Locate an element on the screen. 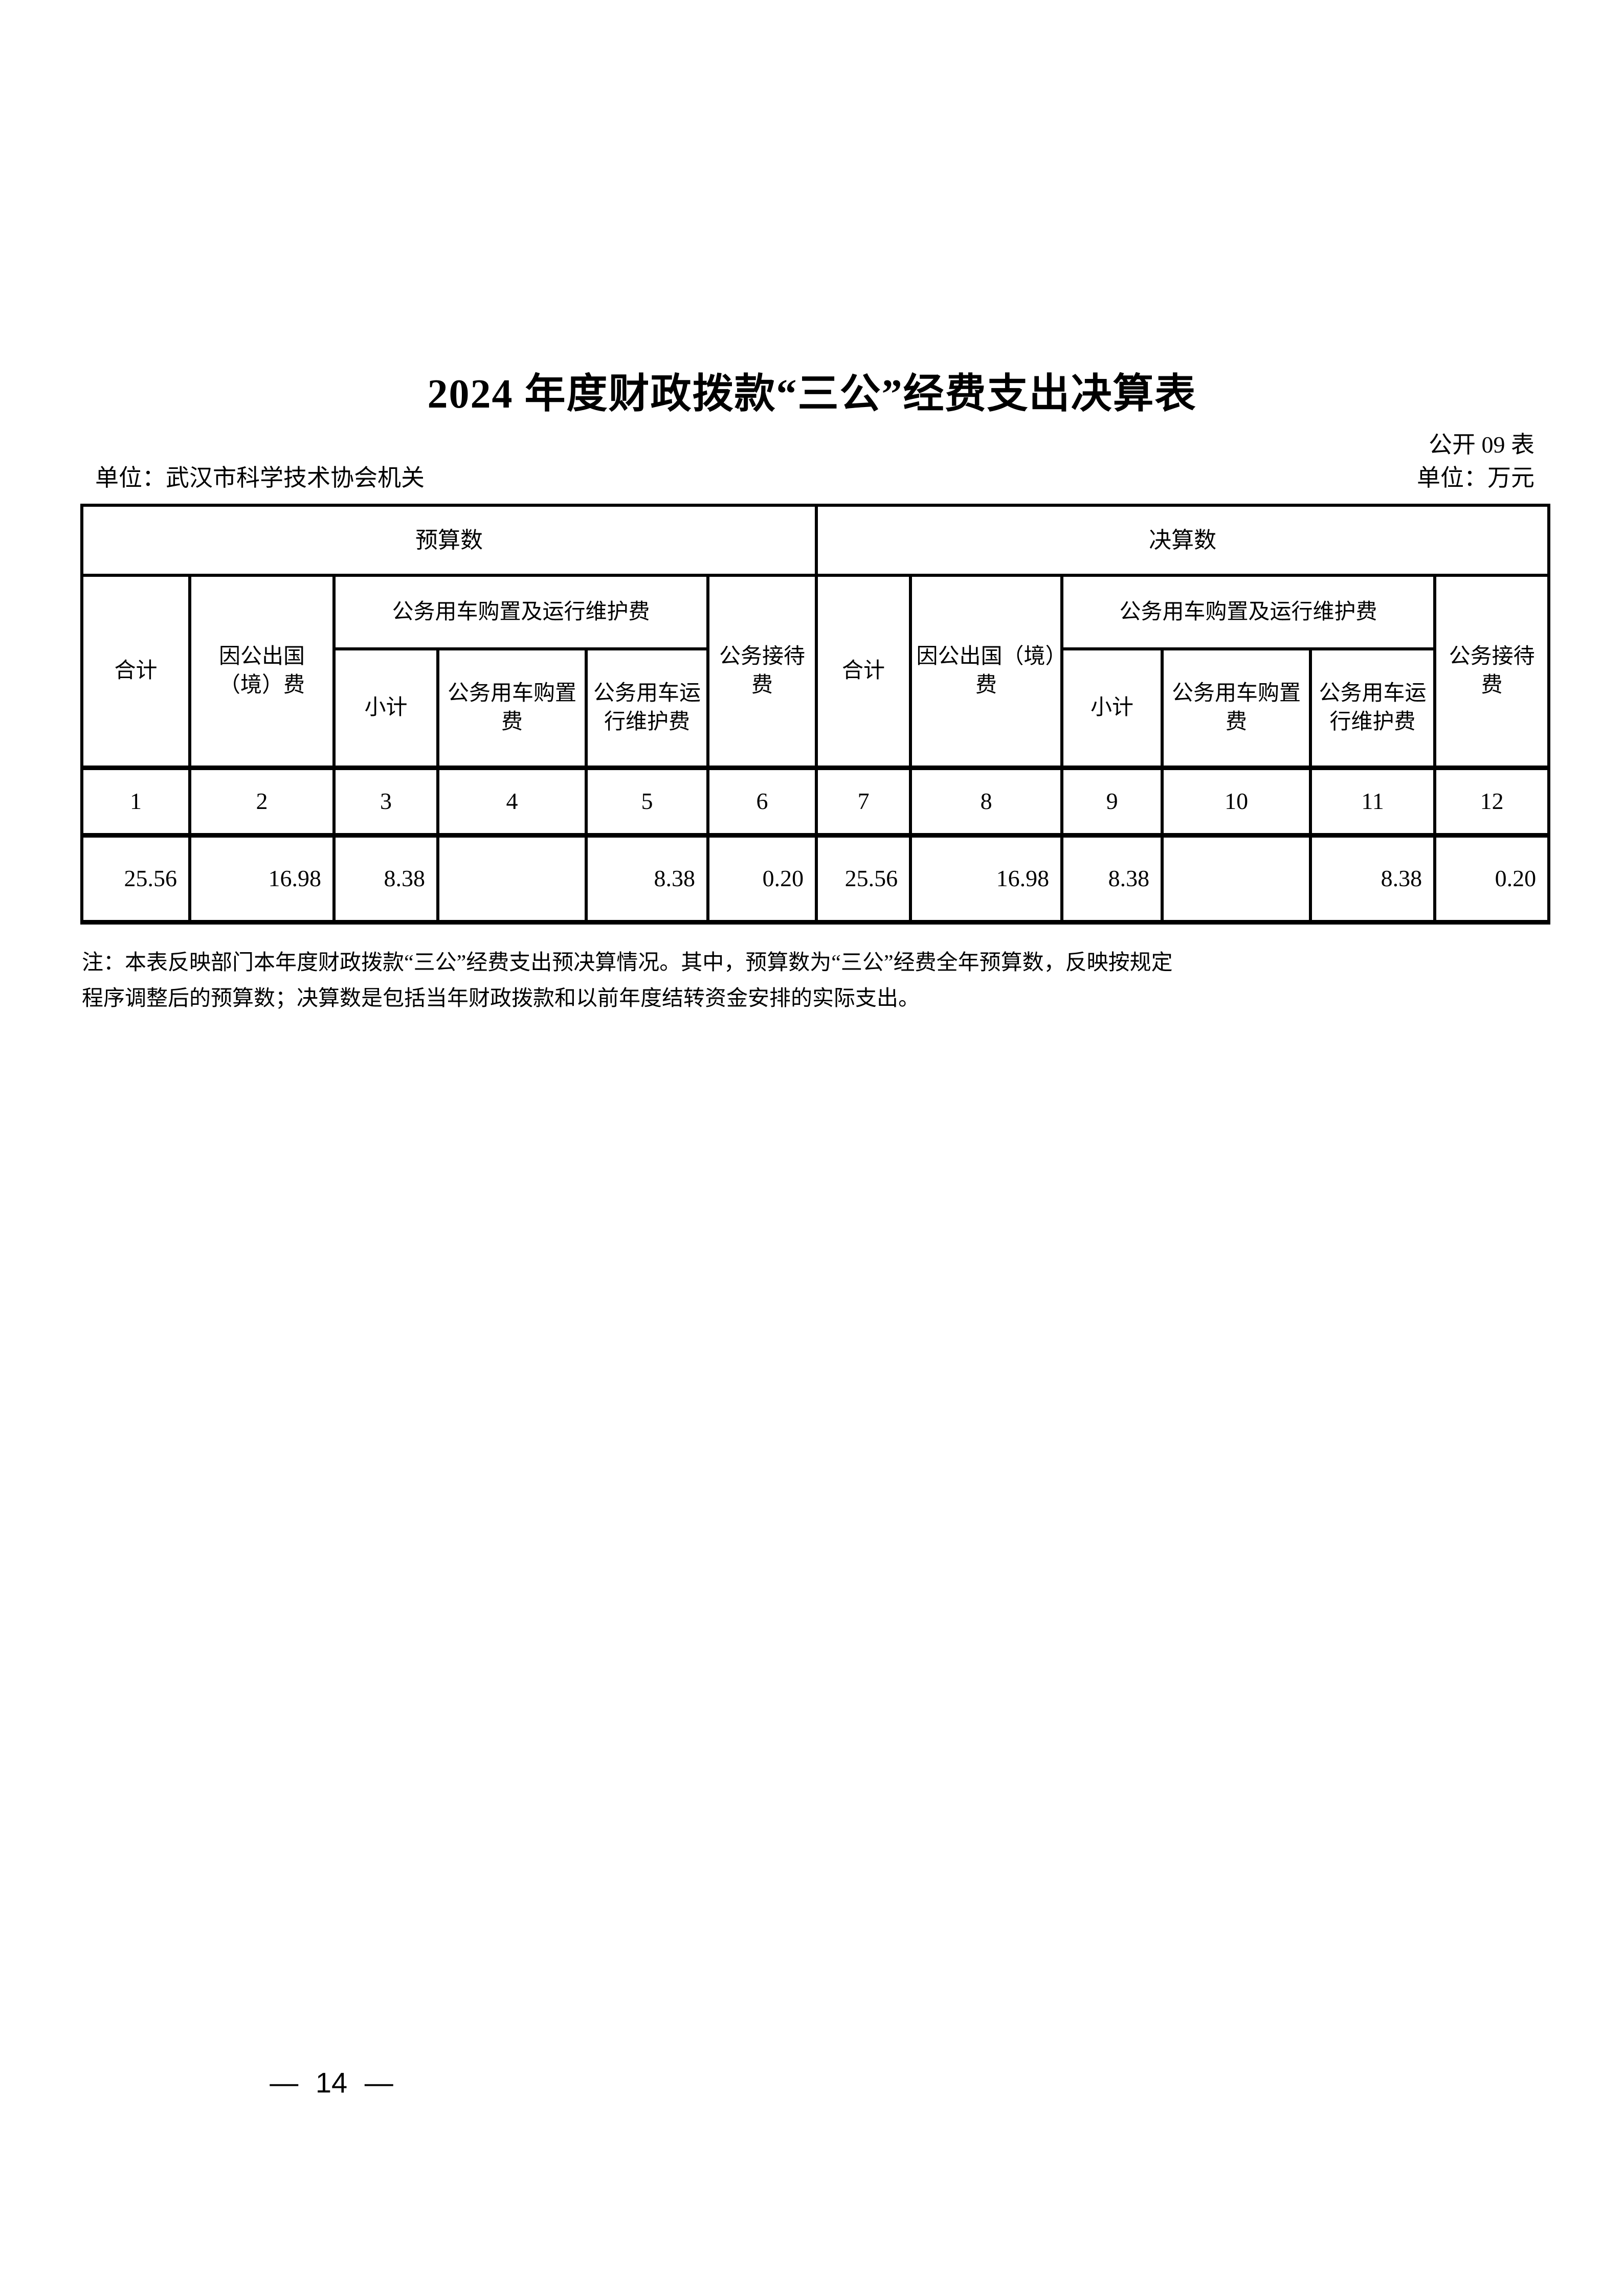 This screenshot has width=1624, height=2296. value-cell-reception-final: 0.20 is located at coordinates (1492, 879).